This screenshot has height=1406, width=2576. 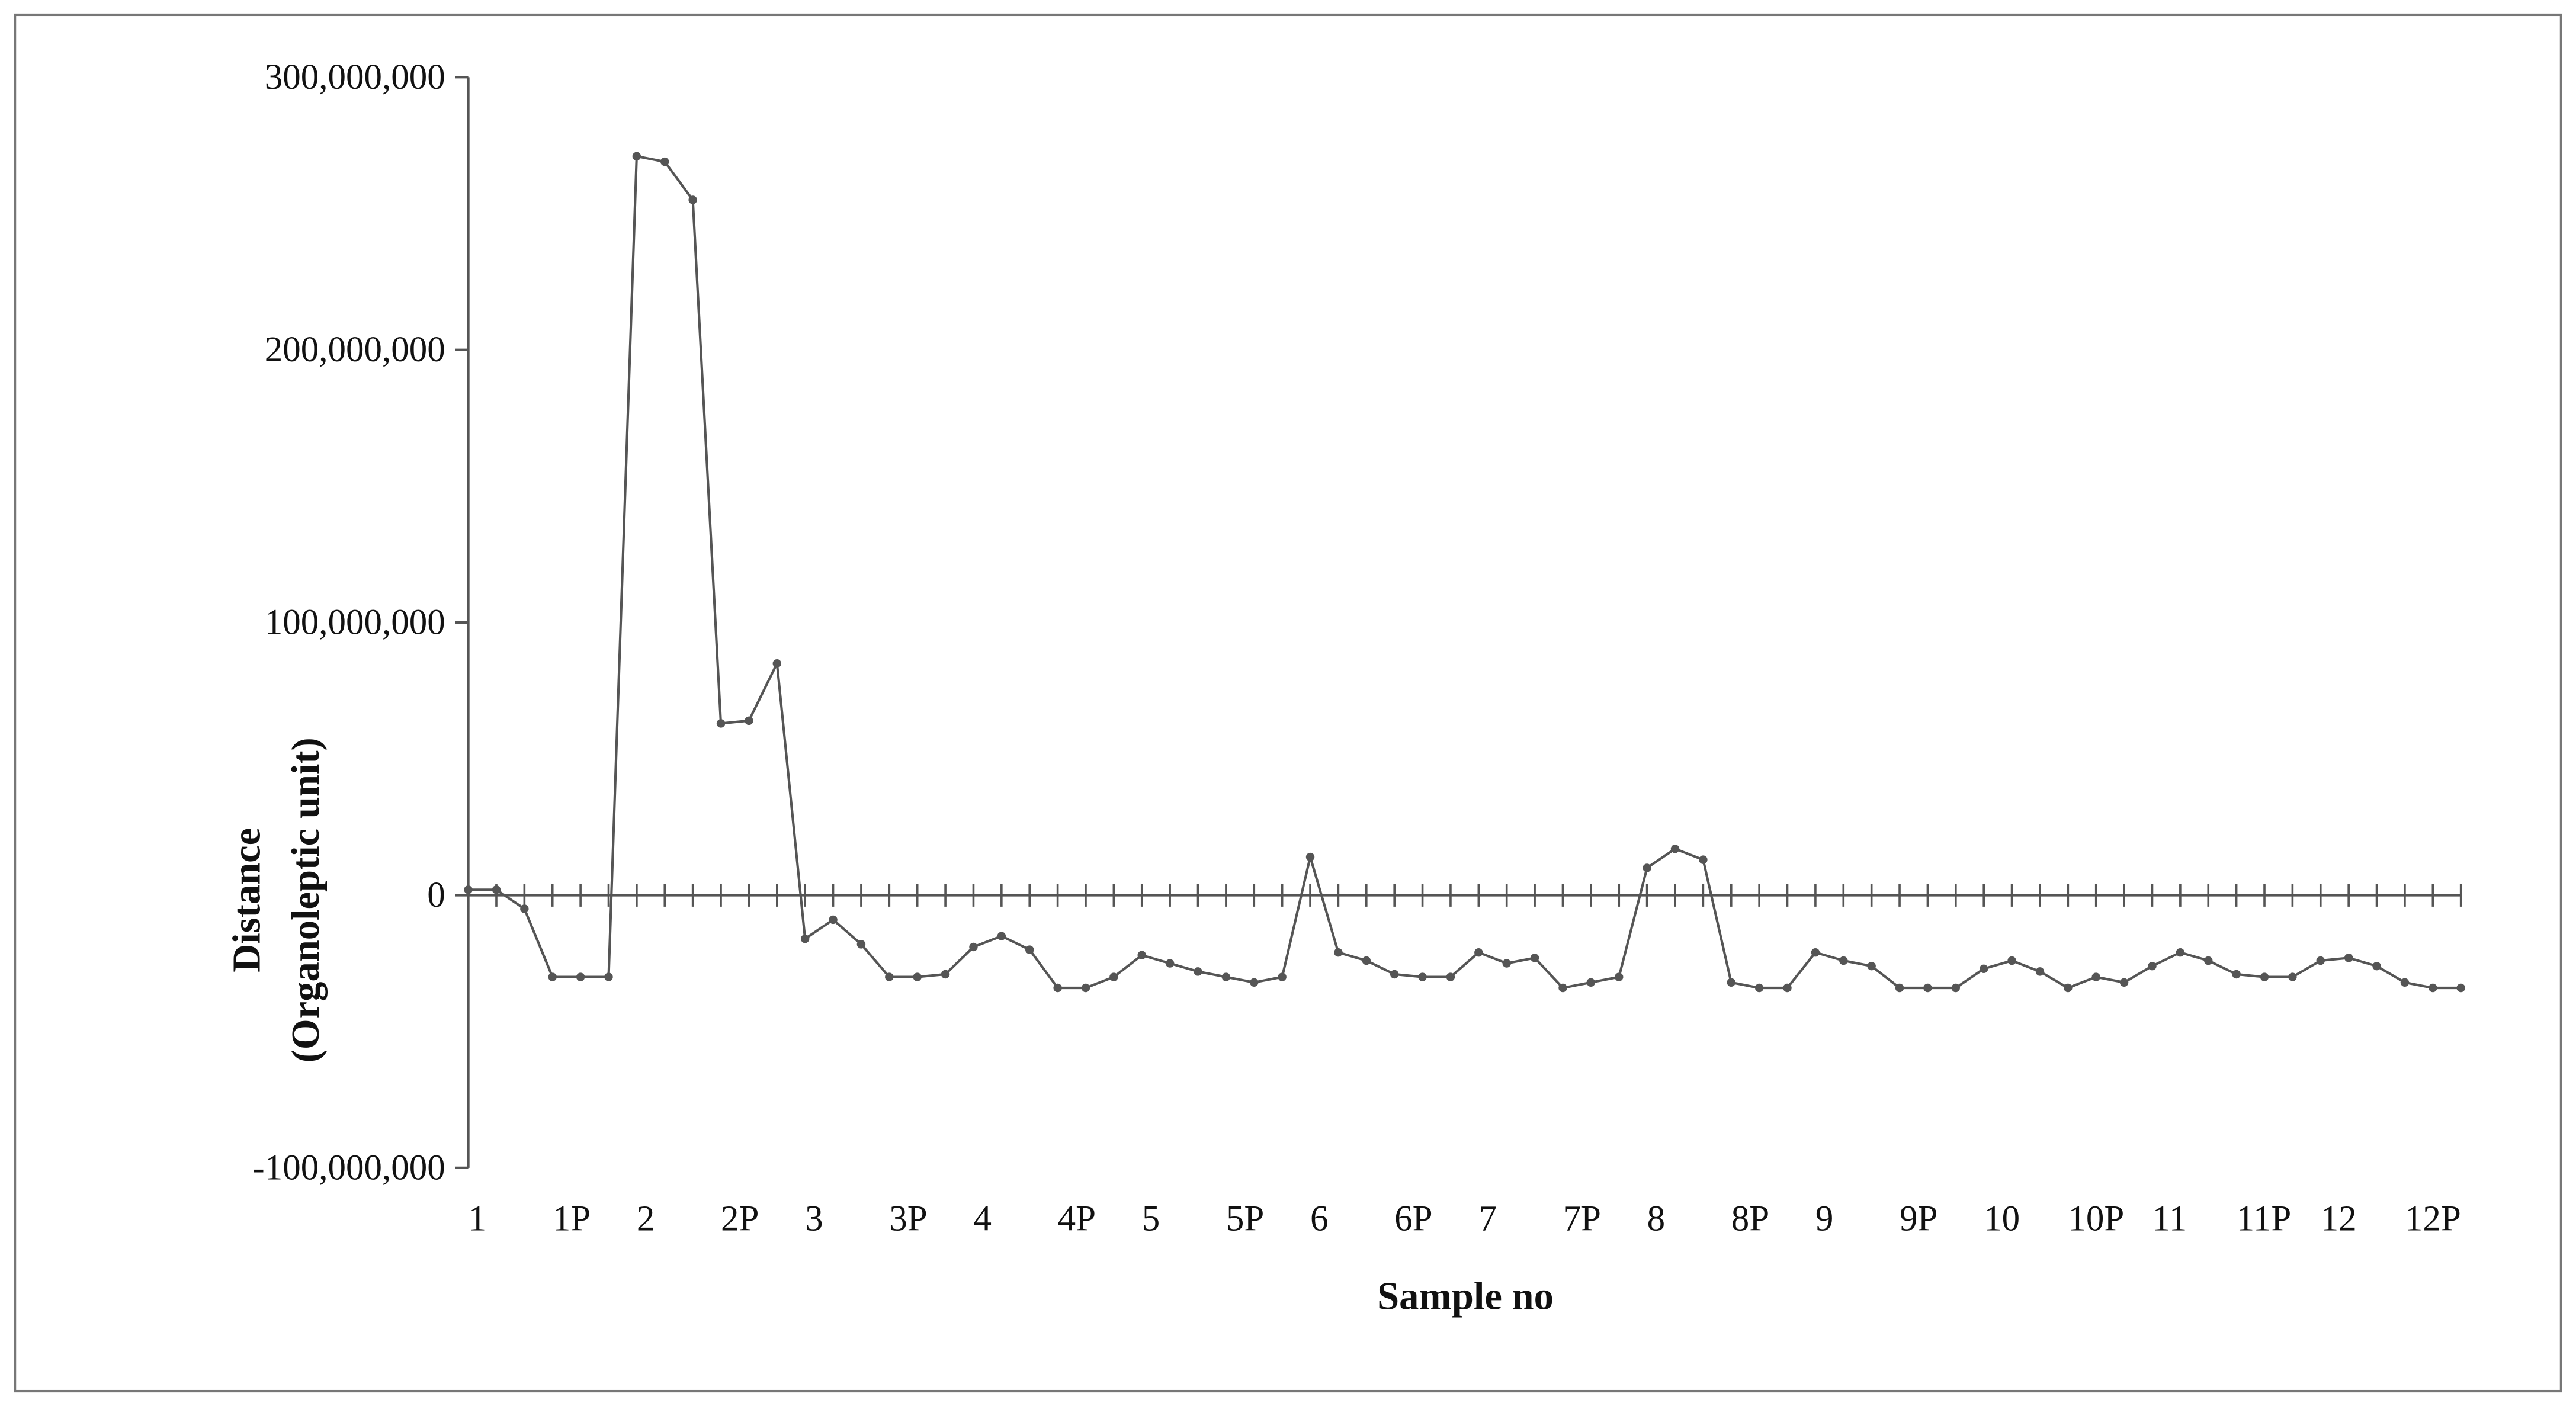 What do you see at coordinates (740, 1218) in the screenshot?
I see `x-tick-label: 2P` at bounding box center [740, 1218].